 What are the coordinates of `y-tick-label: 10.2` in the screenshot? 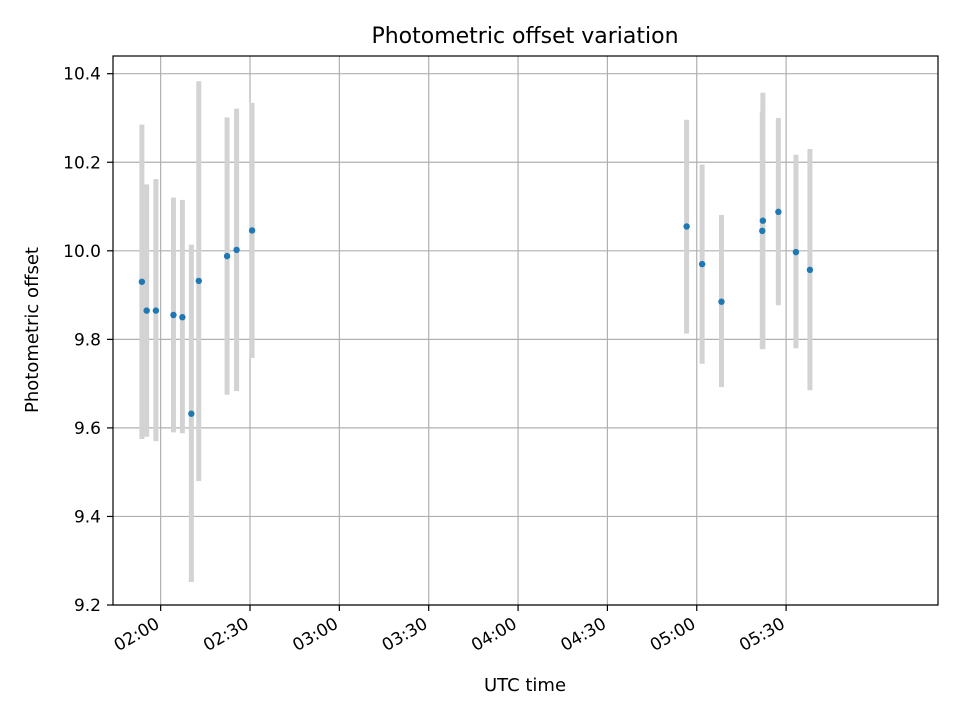 It's located at (82, 163).